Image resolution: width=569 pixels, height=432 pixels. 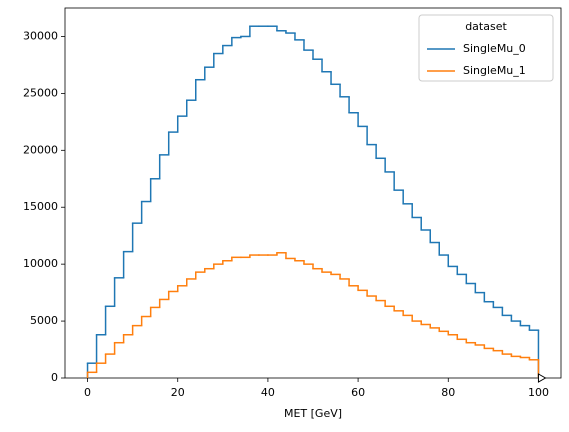 I want to click on legend-label: SingleMu_1, so click(x=494, y=70).